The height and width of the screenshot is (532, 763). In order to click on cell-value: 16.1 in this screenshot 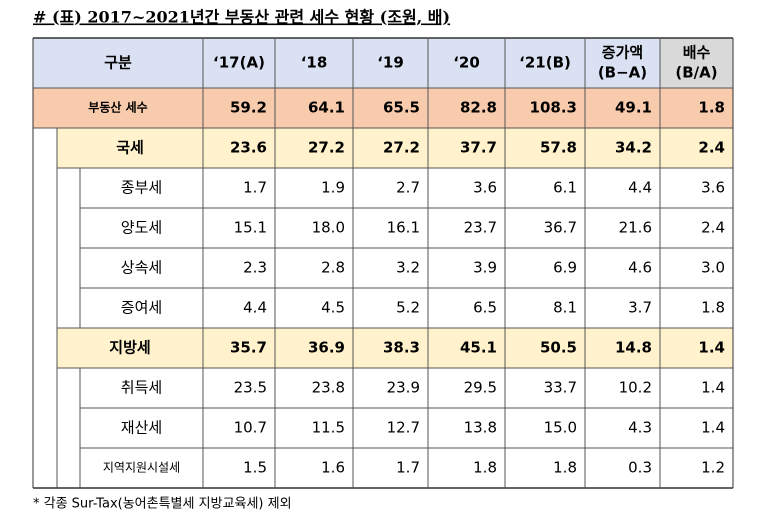, I will do `click(403, 228)`.